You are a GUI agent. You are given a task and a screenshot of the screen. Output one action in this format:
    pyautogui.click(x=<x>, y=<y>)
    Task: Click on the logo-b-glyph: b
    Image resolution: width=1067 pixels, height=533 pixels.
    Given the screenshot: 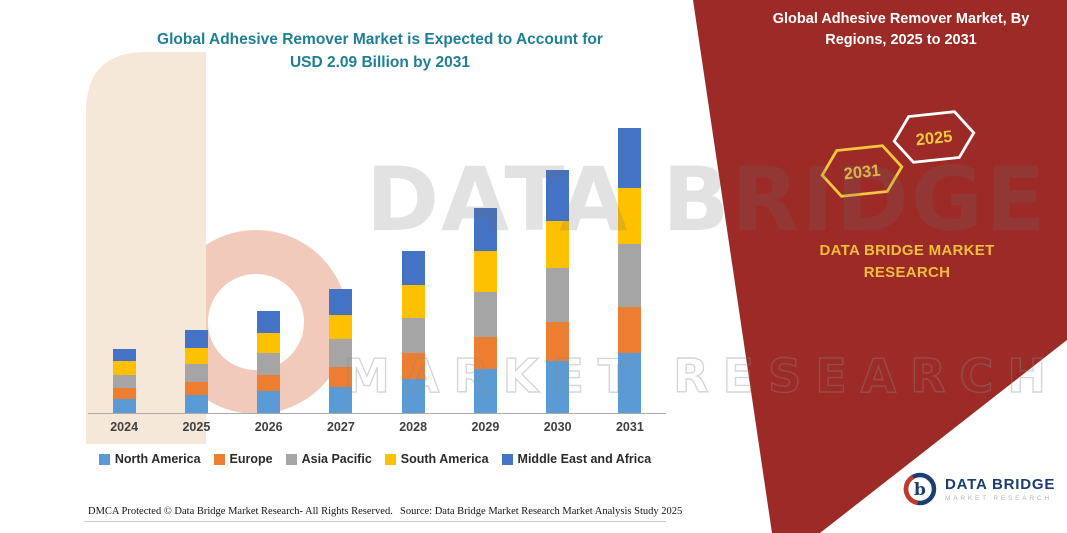 What is the action you would take?
    pyautogui.click(x=920, y=490)
    